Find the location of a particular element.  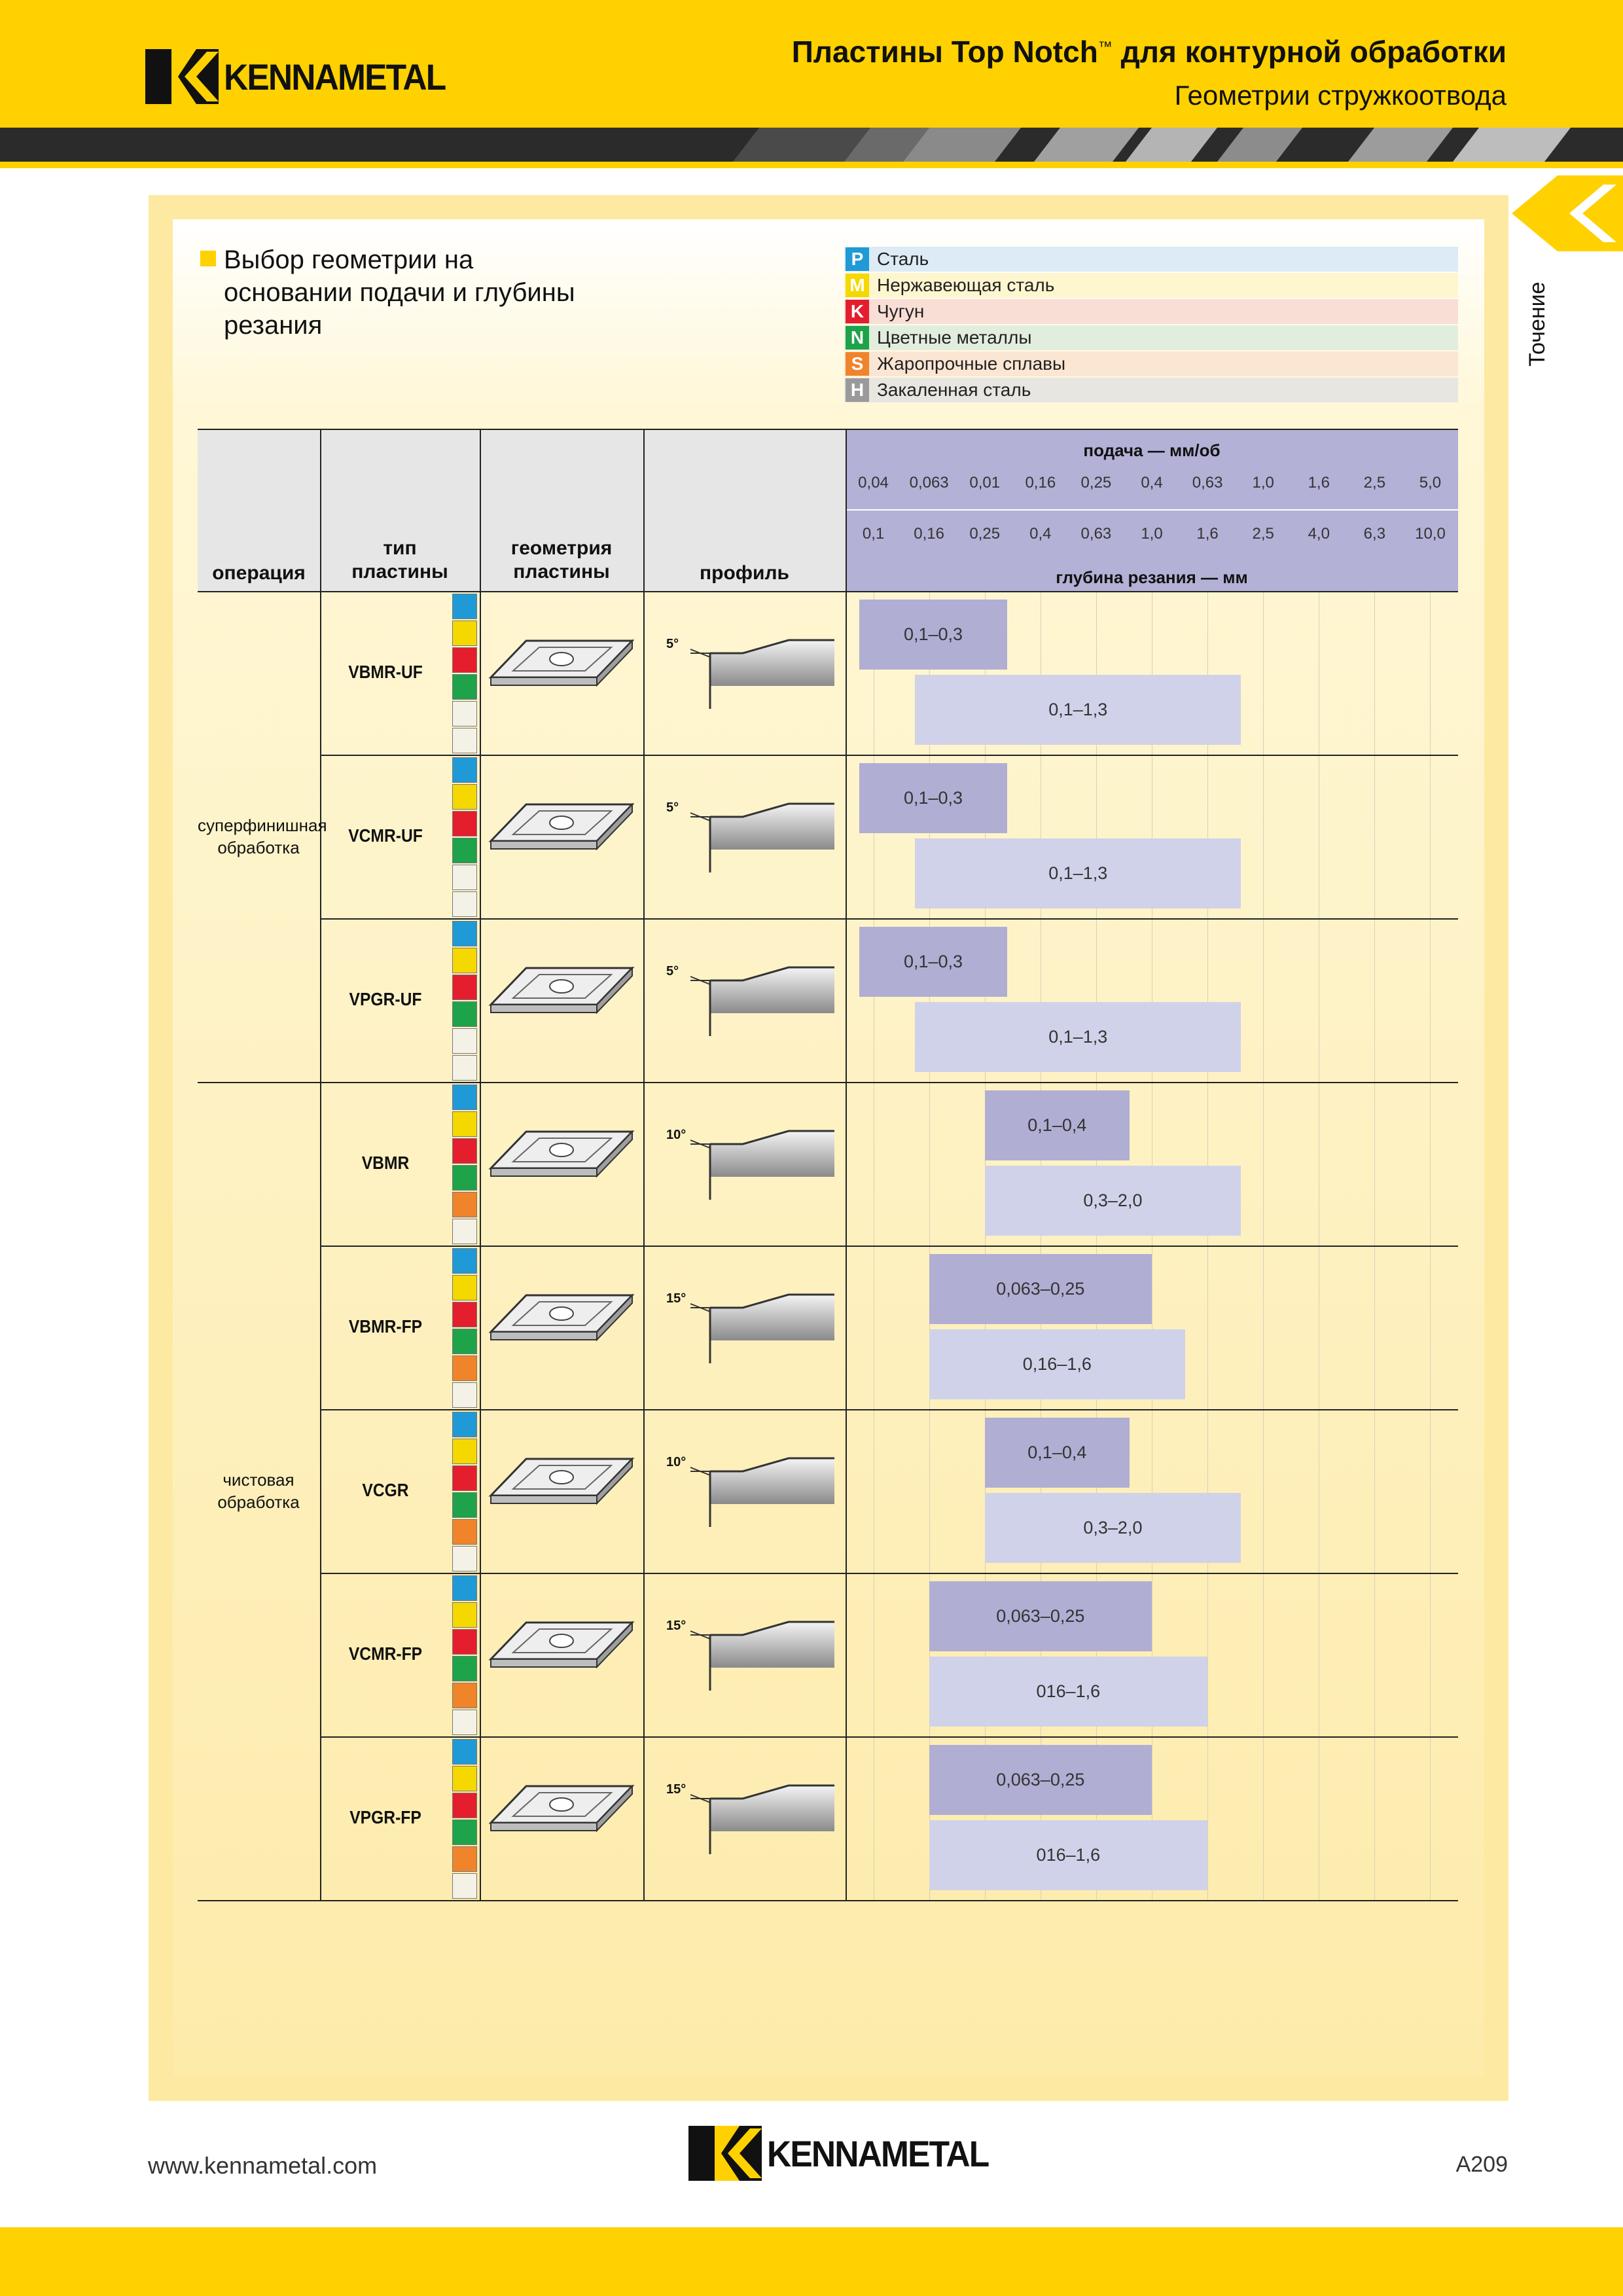

header-band is located at coordinates (811, 64).